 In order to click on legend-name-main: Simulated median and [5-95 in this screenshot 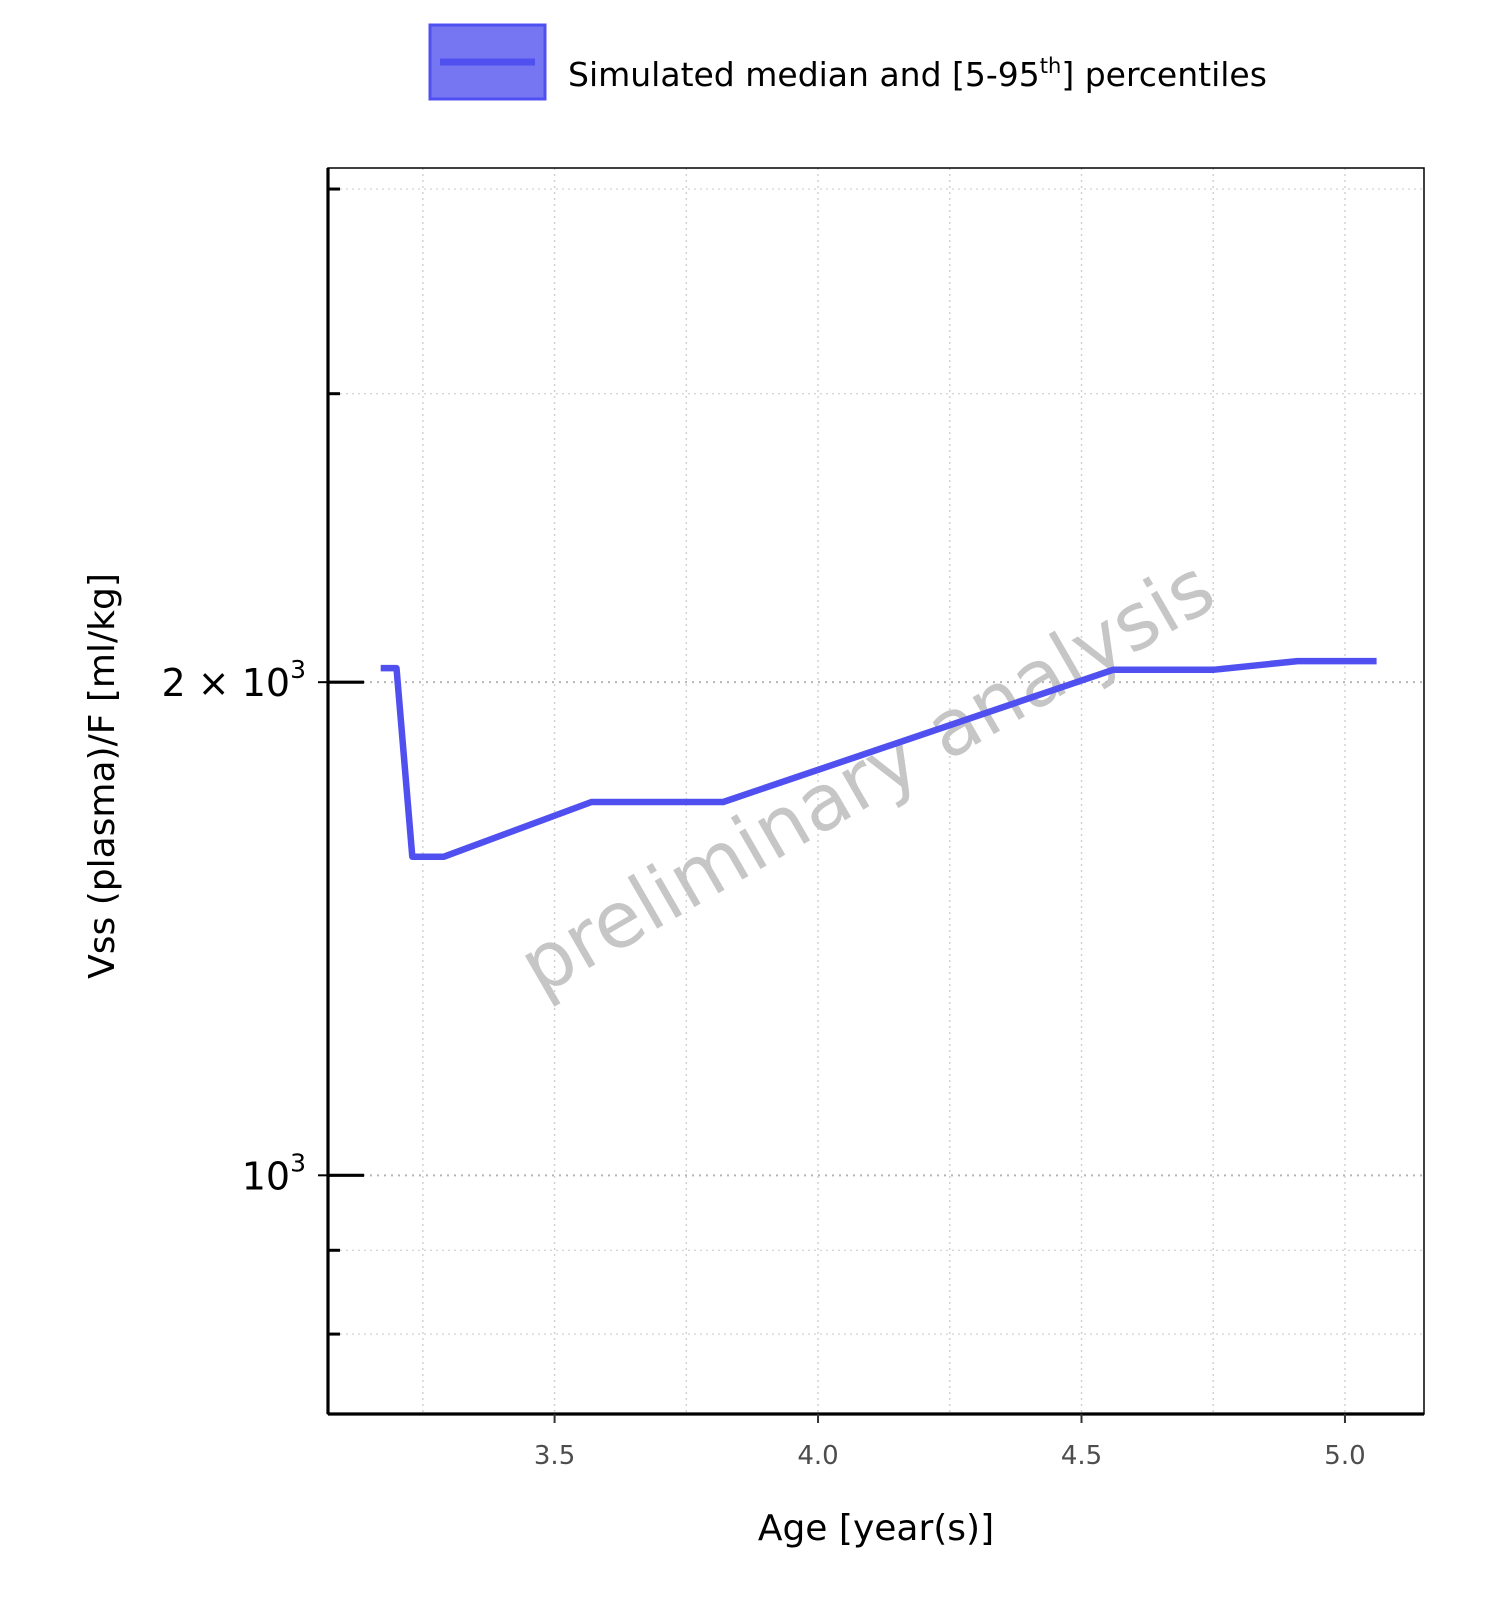, I will do `click(804, 74)`.